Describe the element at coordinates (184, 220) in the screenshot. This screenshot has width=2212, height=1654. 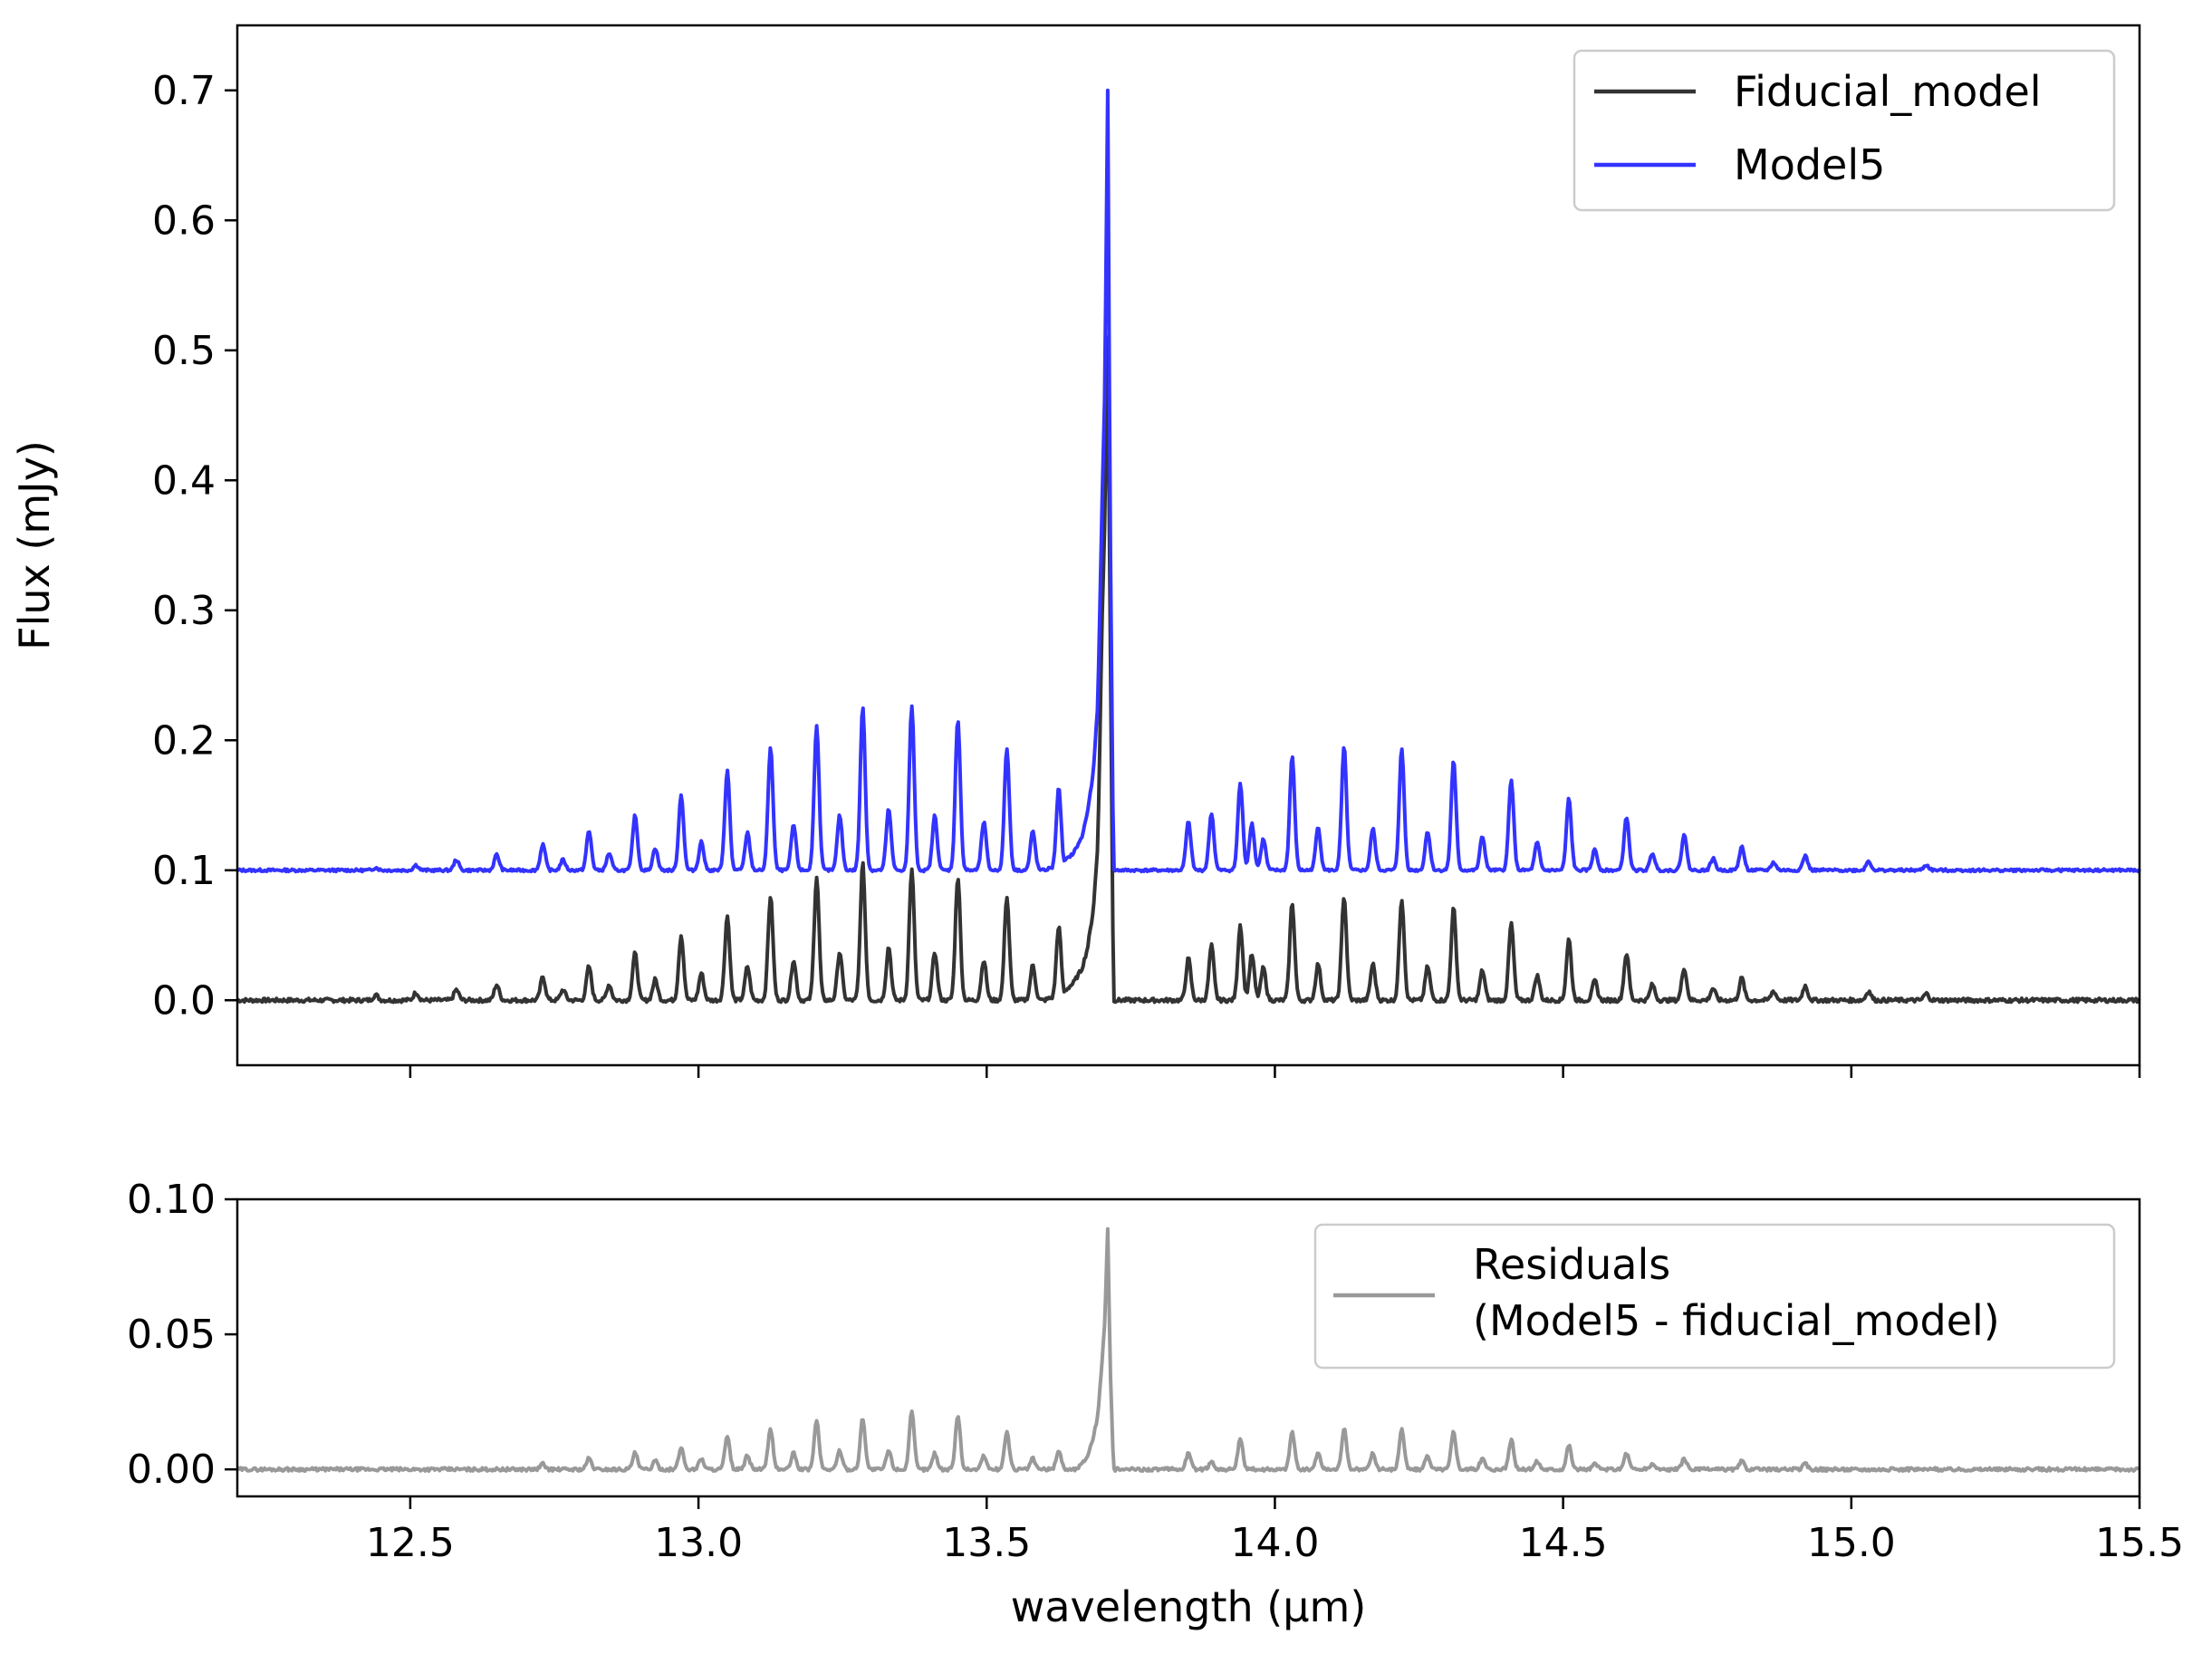
I see `y-tick-label: 0.6` at that location.